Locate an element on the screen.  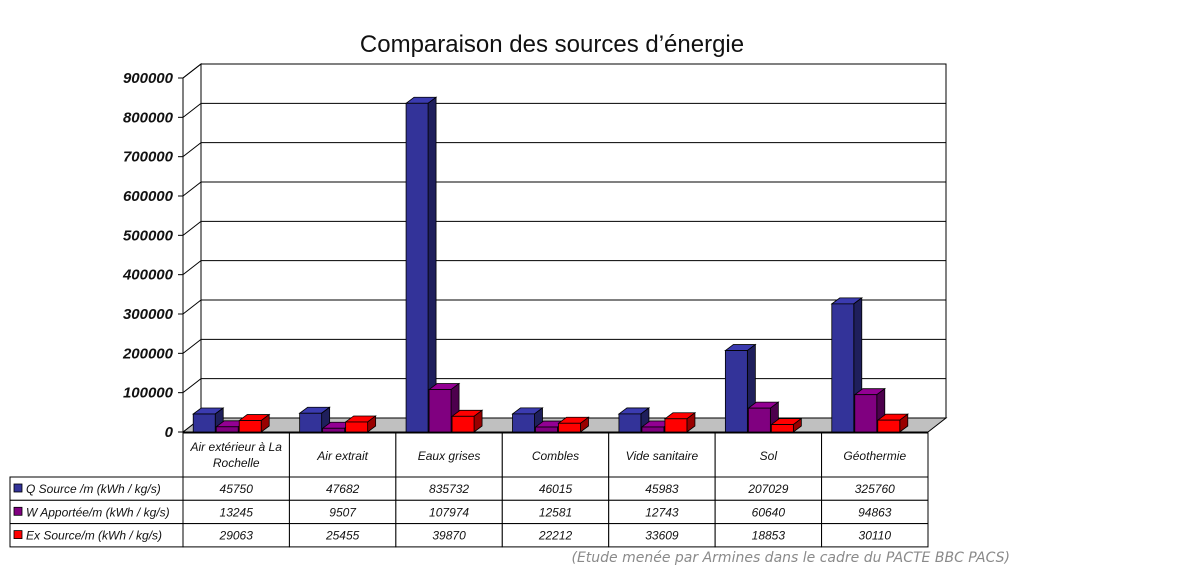
y-tick-label: 900000 is located at coordinates (148, 78).